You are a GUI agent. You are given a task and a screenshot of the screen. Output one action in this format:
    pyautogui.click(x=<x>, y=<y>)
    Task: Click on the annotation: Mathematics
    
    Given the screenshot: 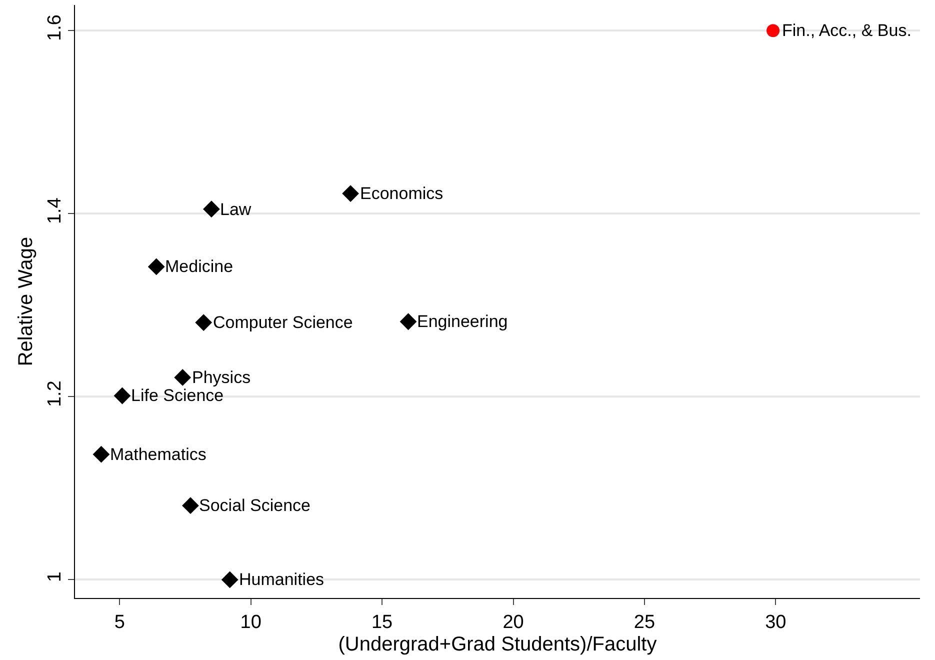 What is the action you would take?
    pyautogui.click(x=158, y=454)
    